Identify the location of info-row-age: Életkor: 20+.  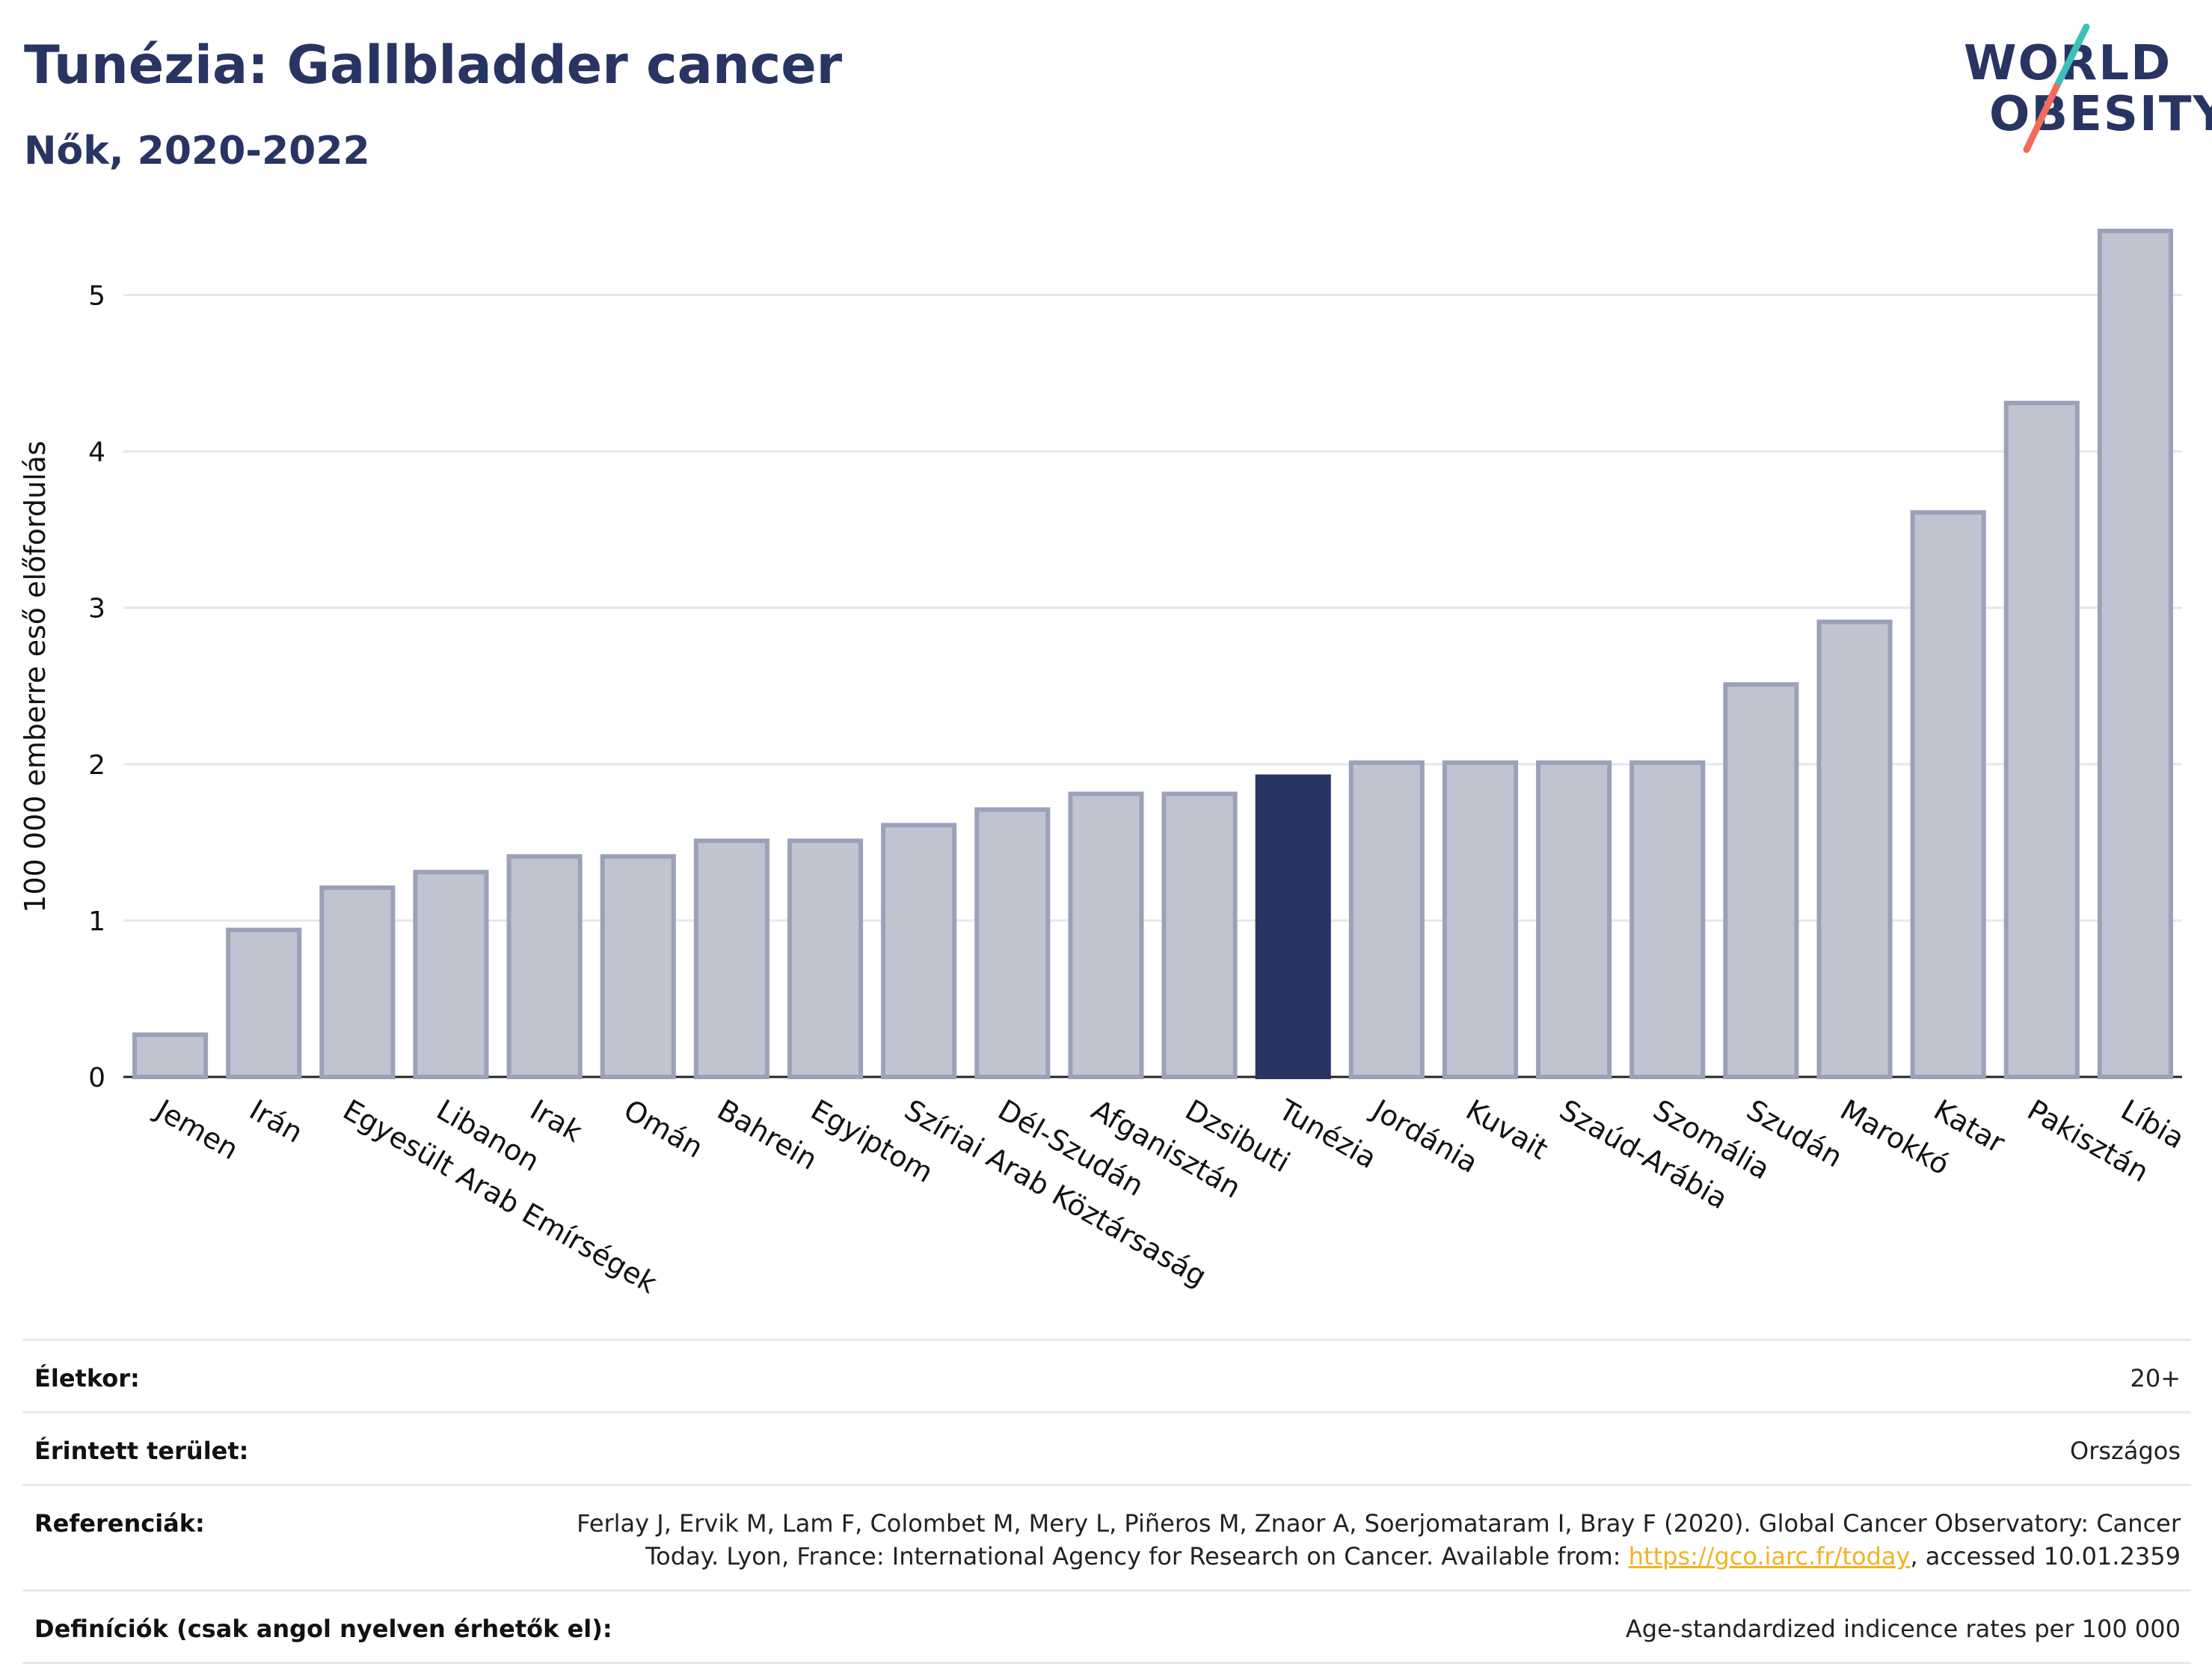
(1106, 1375).